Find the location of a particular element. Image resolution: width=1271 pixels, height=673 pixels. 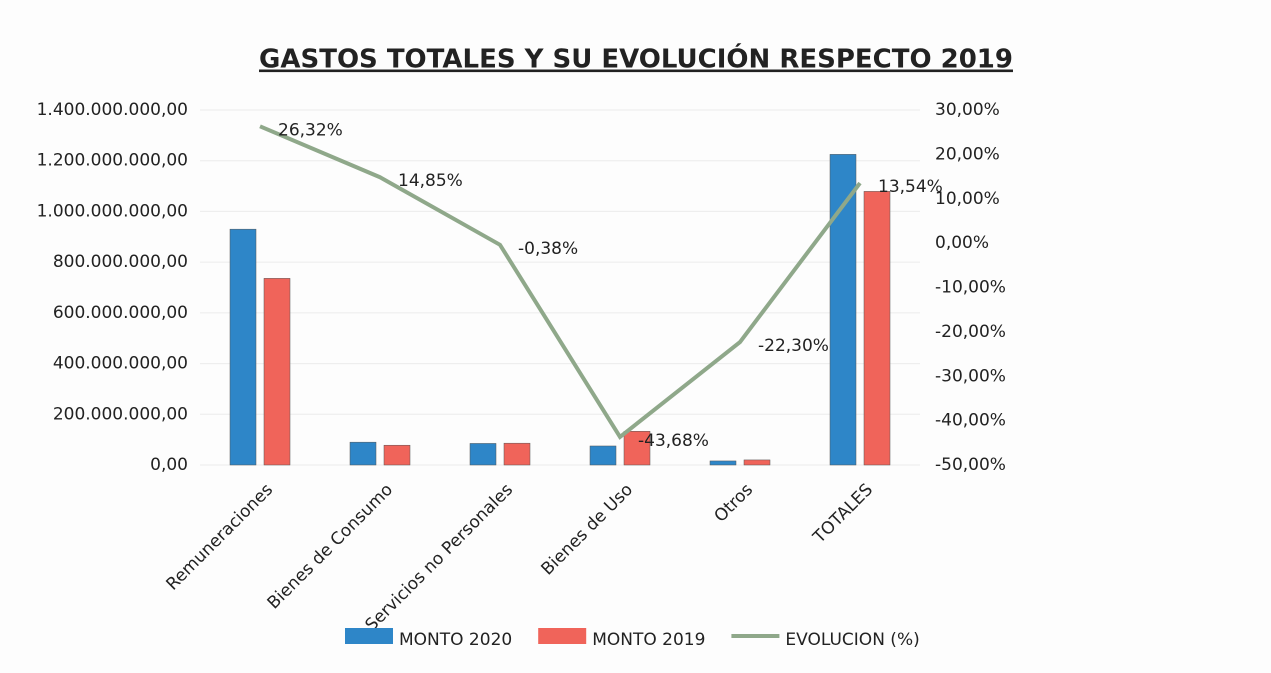

x-tick-label: Otros is located at coordinates (733, 503).